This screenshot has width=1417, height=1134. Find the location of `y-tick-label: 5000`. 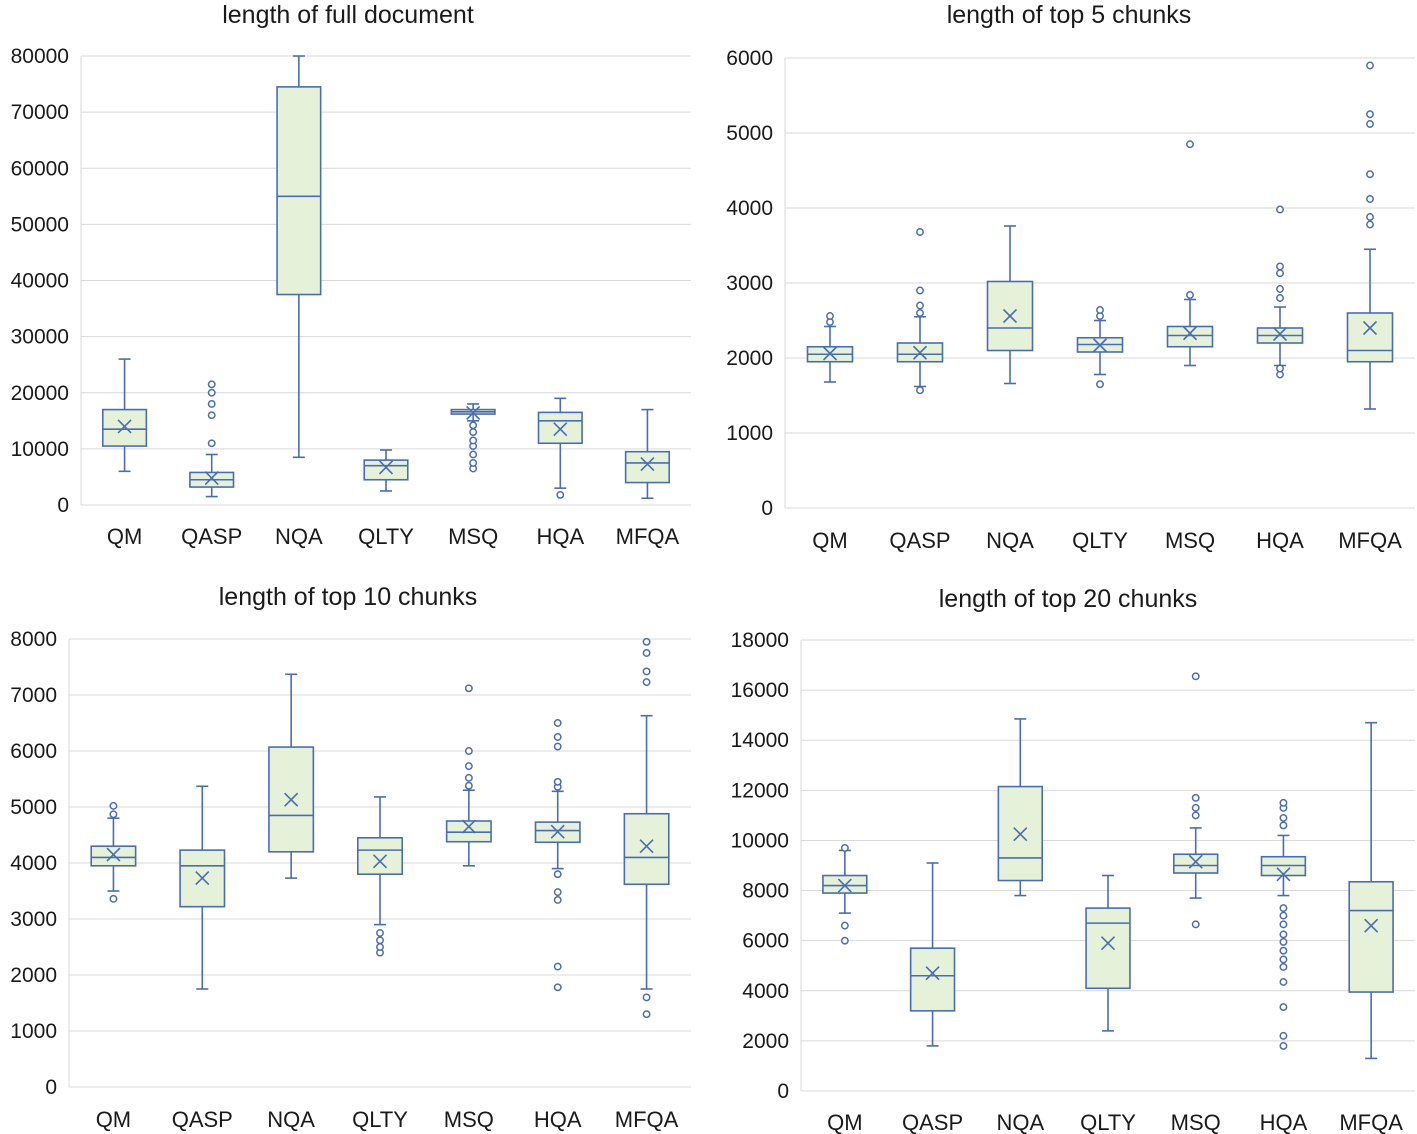

y-tick-label: 5000 is located at coordinates (33, 807).